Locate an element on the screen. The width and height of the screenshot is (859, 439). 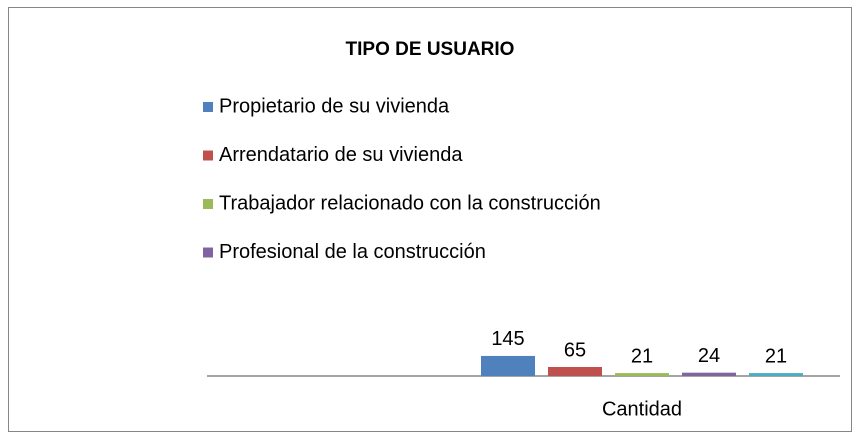
legend-label: Profesional de la construcción is located at coordinates (352, 252).